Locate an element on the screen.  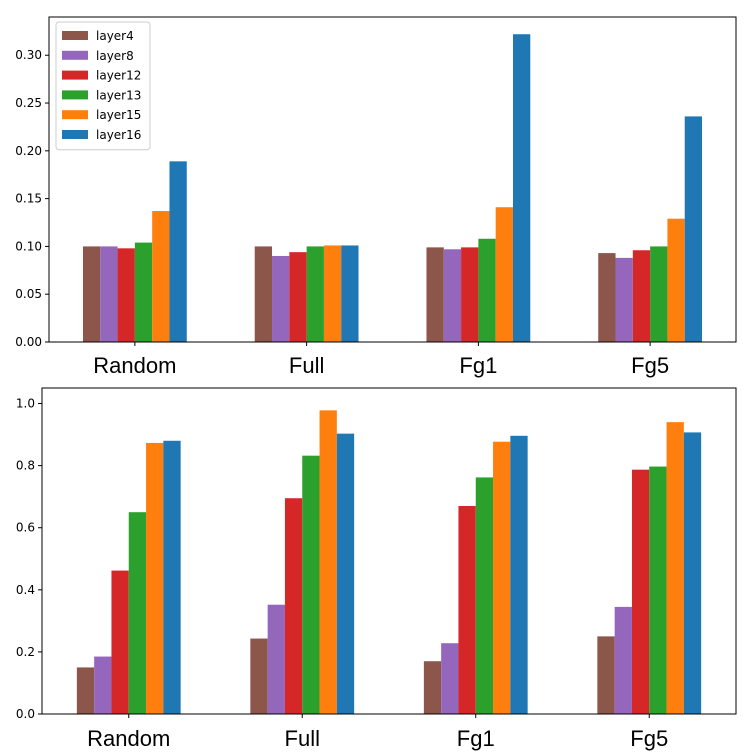
legend-swatch-layer12 is located at coordinates (75, 75).